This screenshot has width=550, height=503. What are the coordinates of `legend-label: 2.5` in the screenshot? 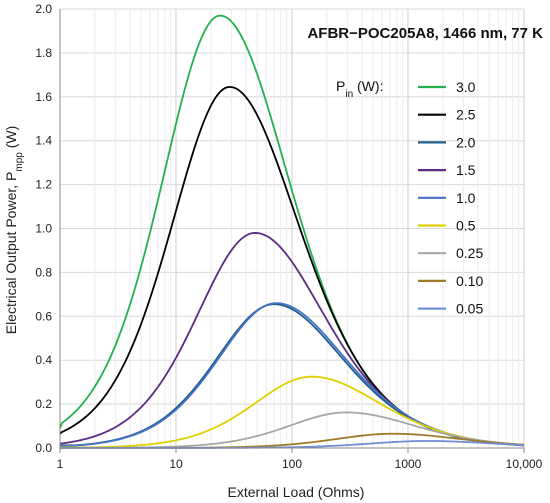 It's located at (466, 115).